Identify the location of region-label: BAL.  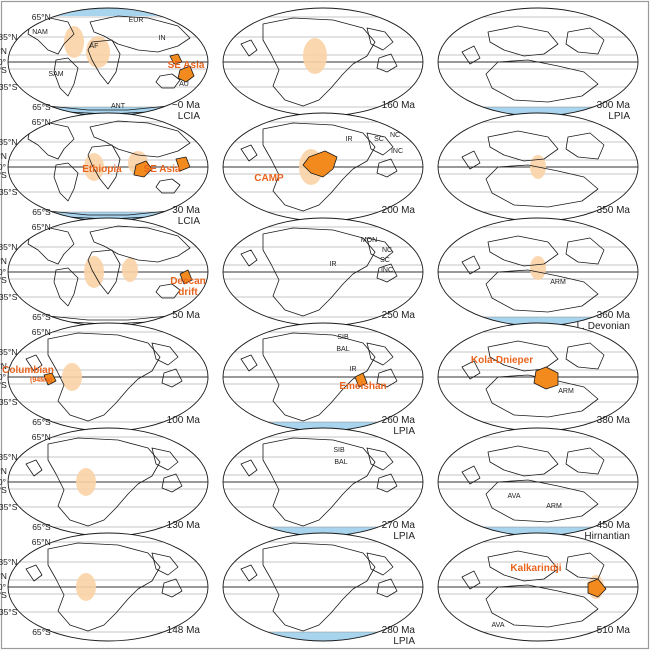
(340, 462).